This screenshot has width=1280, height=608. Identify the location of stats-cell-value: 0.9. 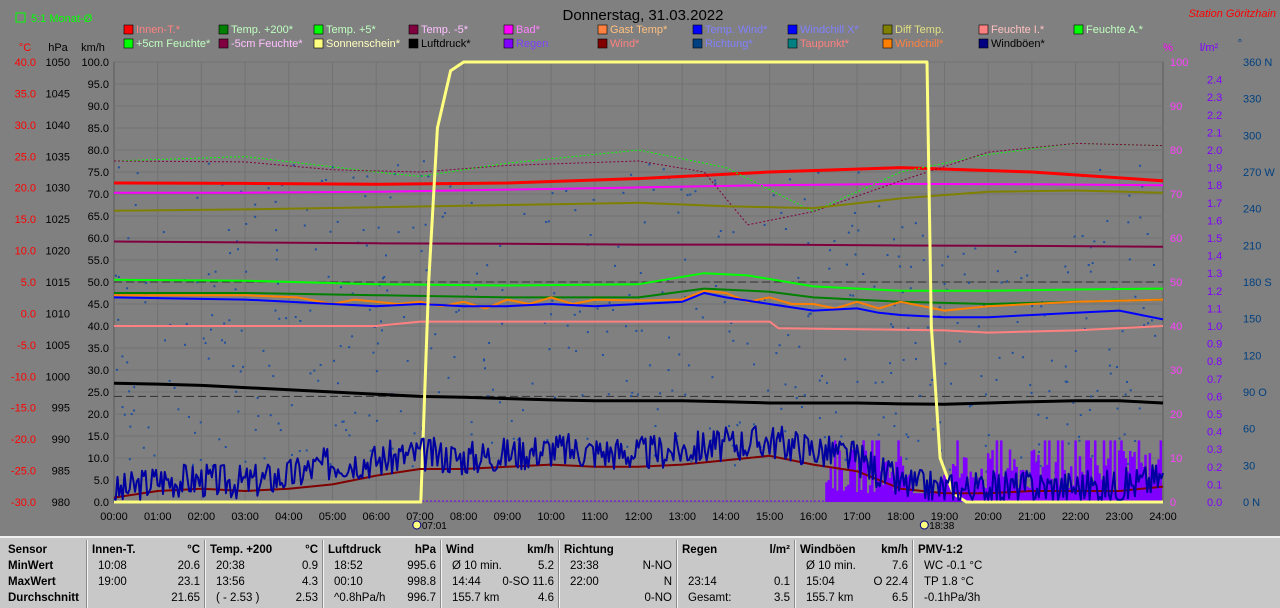
(310, 566).